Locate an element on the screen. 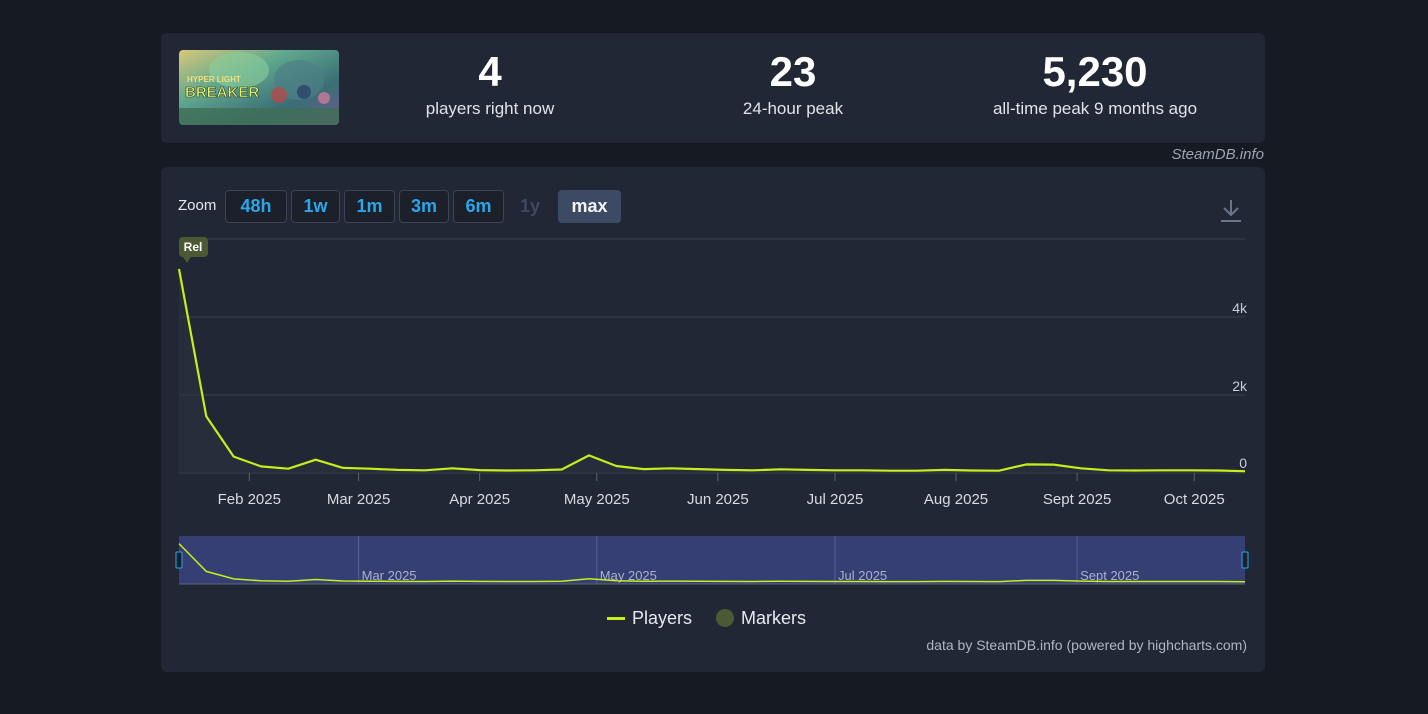 This screenshot has height=714, width=1428. cover-title-top: HYPER LIGHT is located at coordinates (214, 79).